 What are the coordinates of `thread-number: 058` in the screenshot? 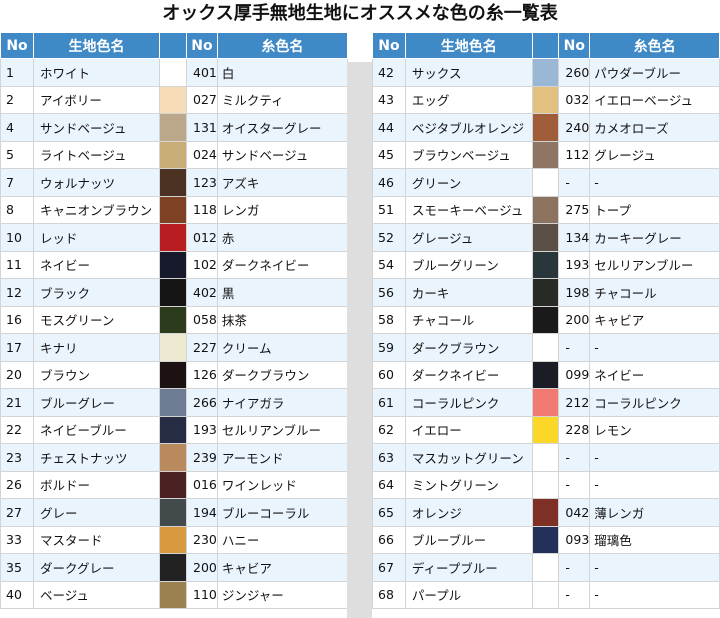 It's located at (202, 319).